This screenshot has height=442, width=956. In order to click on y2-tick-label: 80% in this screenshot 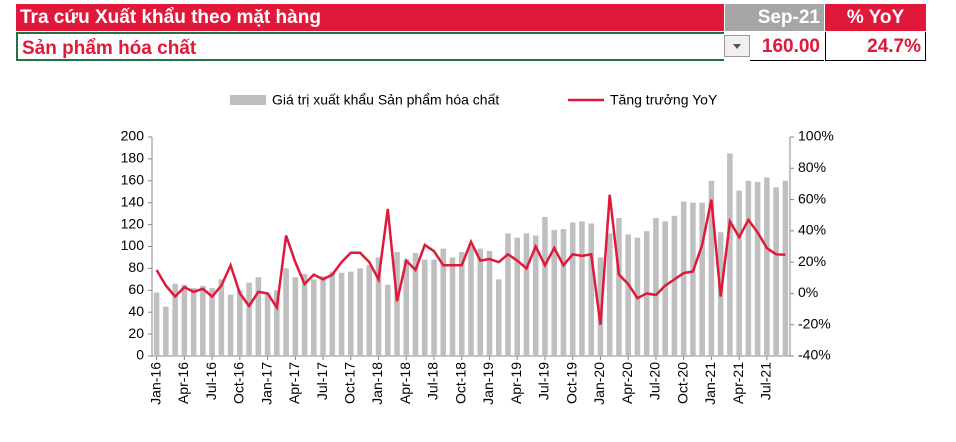, I will do `click(812, 167)`.